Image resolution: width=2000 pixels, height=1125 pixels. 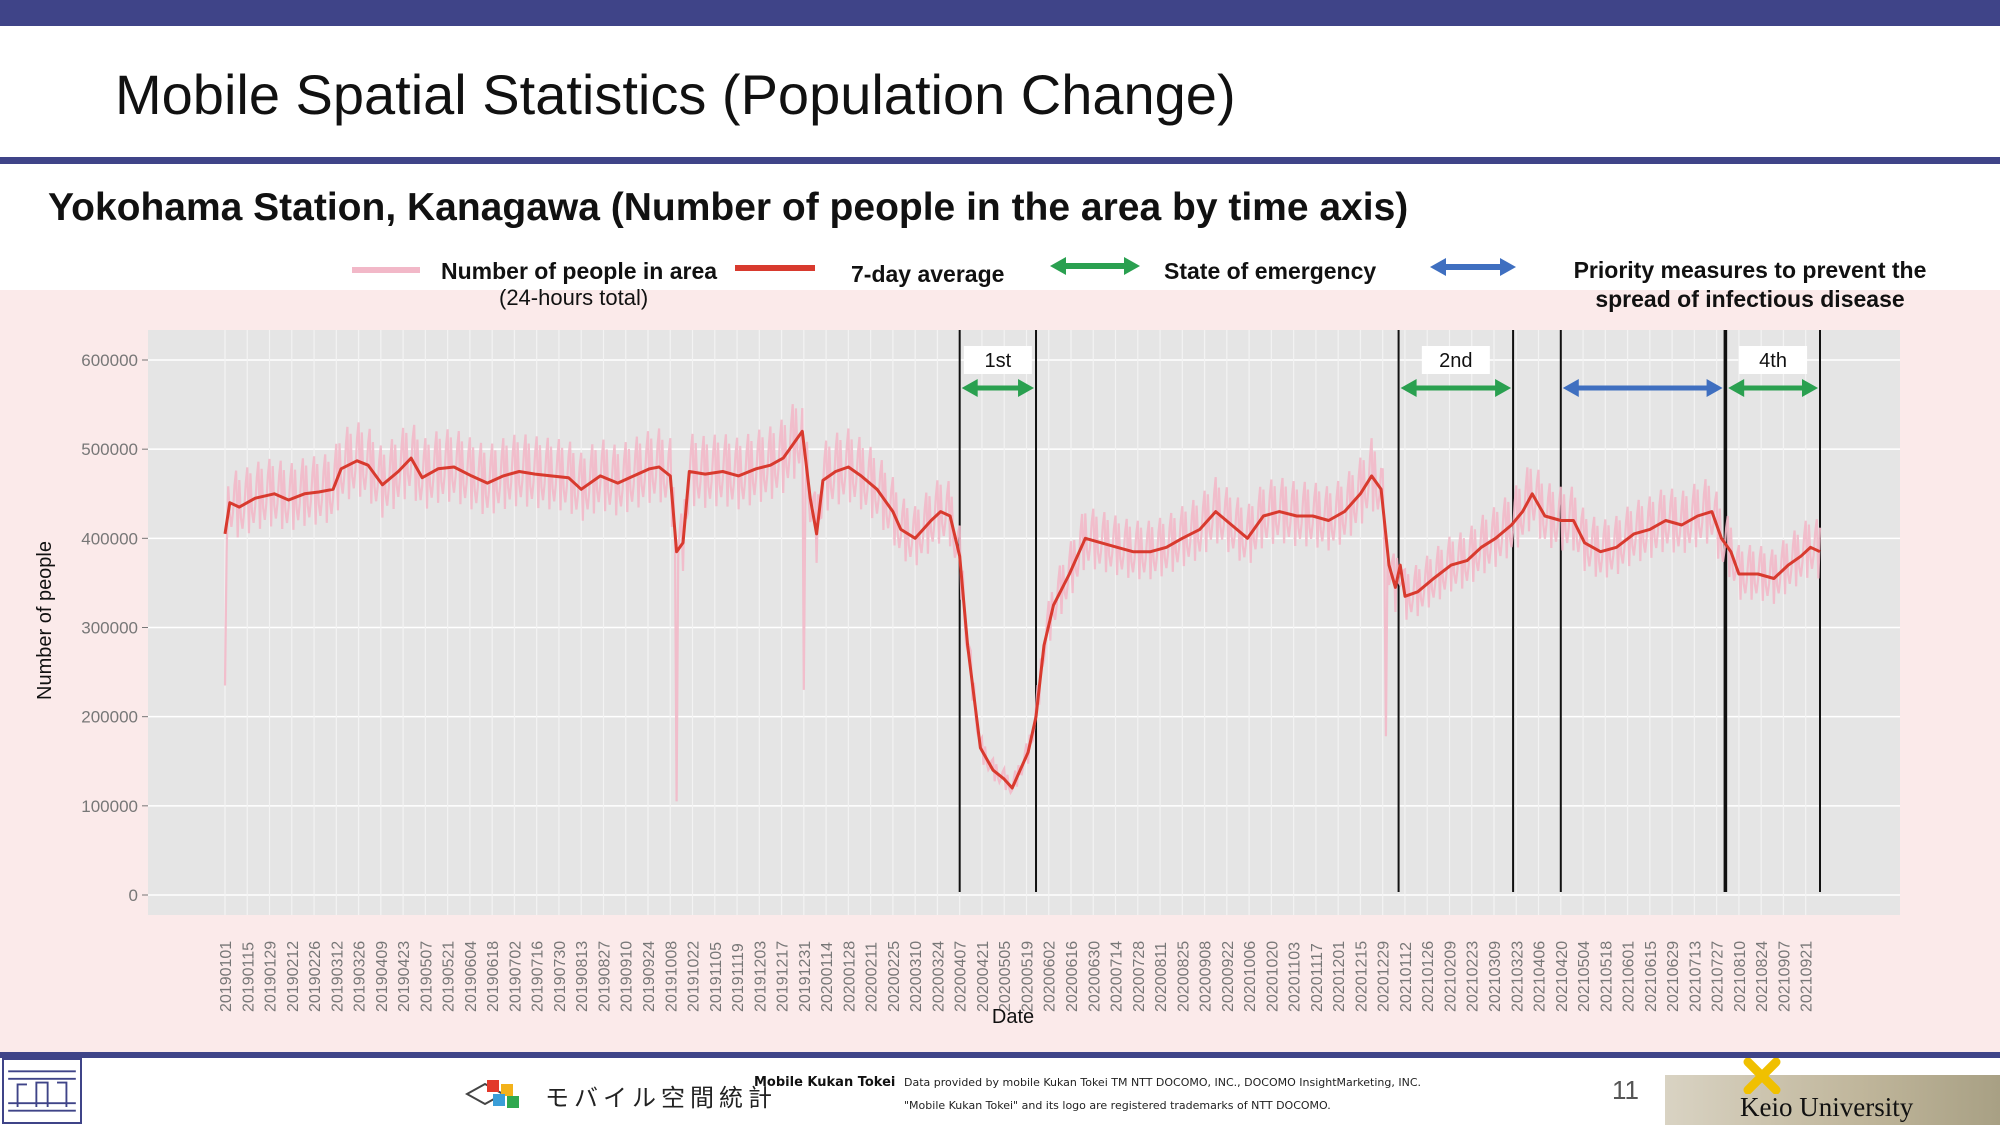 What do you see at coordinates (109, 628) in the screenshot?
I see `y-tick-label: 300000` at bounding box center [109, 628].